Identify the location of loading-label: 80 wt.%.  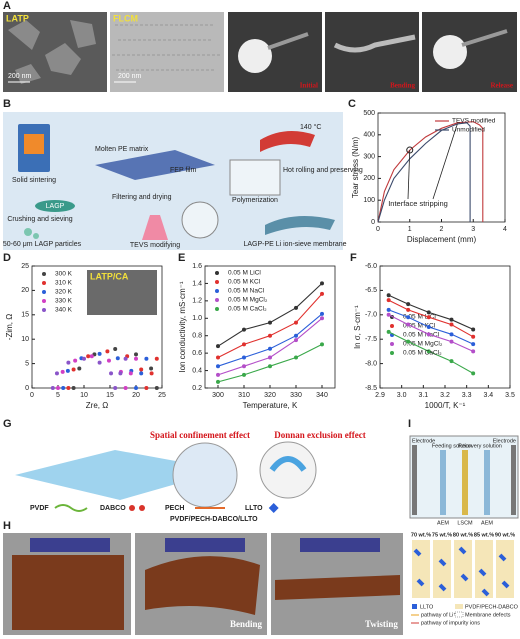
(463, 535).